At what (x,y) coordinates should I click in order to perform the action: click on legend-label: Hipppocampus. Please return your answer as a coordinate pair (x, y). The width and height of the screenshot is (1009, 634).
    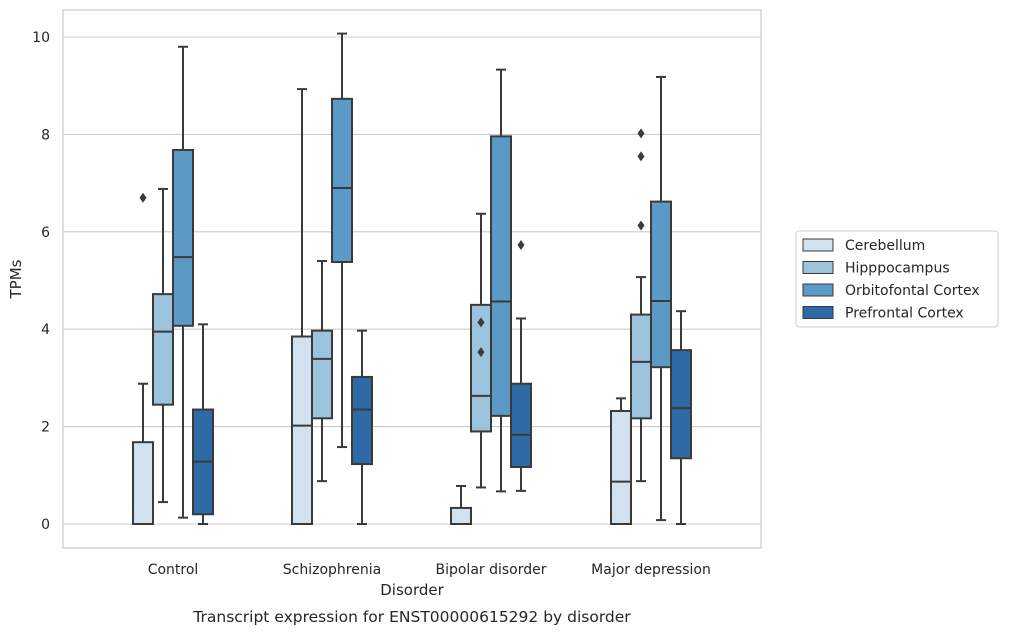
    Looking at the image, I should click on (897, 269).